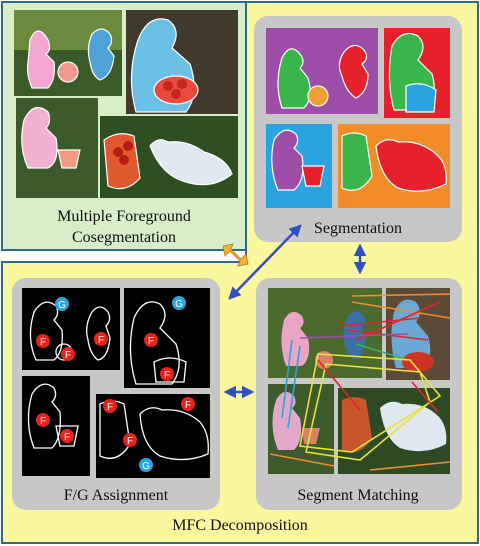 This screenshot has height=546, width=480. Describe the element at coordinates (153, 436) in the screenshot. I see `fg-mask-4: F F F G` at that location.